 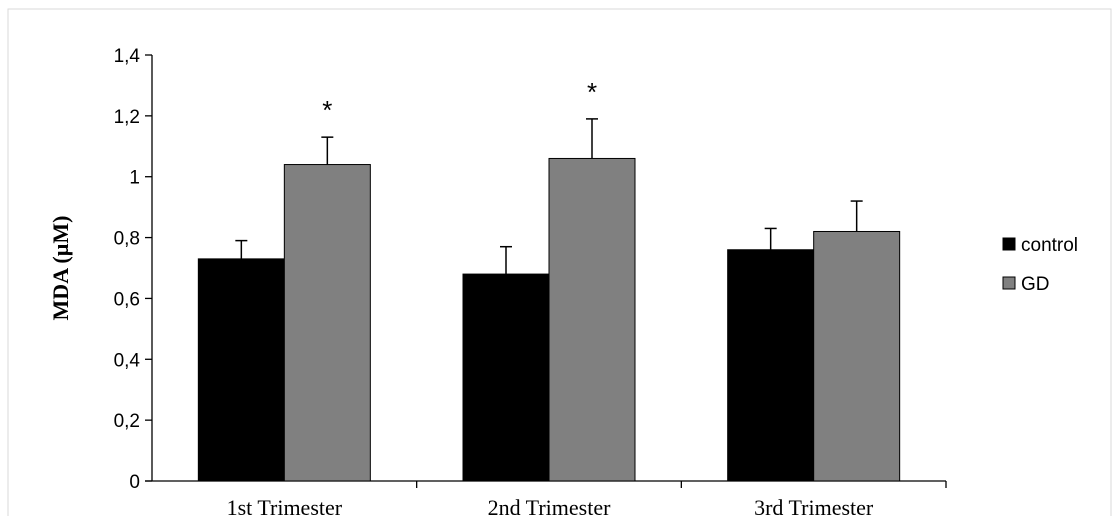 What do you see at coordinates (134, 178) in the screenshot?
I see `y-tick-label: 1` at bounding box center [134, 178].